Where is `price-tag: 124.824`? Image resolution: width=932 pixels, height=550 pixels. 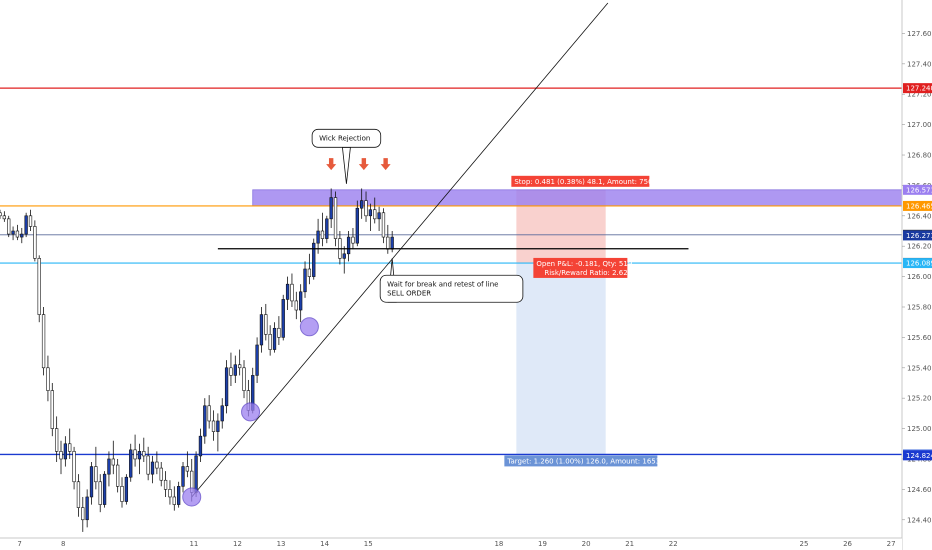
price-tag: 124.824 is located at coordinates (917, 455).